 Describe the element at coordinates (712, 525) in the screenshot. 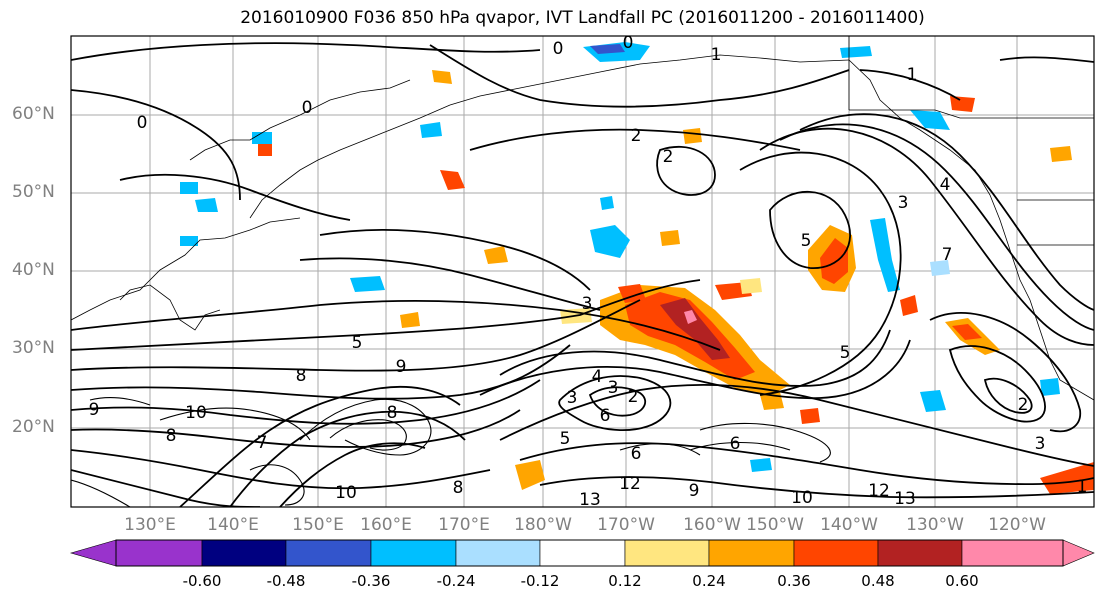

I see `lon-label: 160°W` at that location.